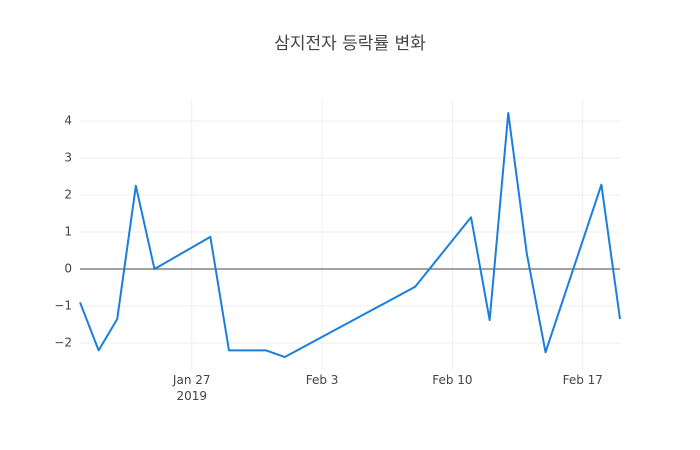 The image size is (700, 450). Describe the element at coordinates (68, 232) in the screenshot. I see `y-tick-label: 1` at that location.